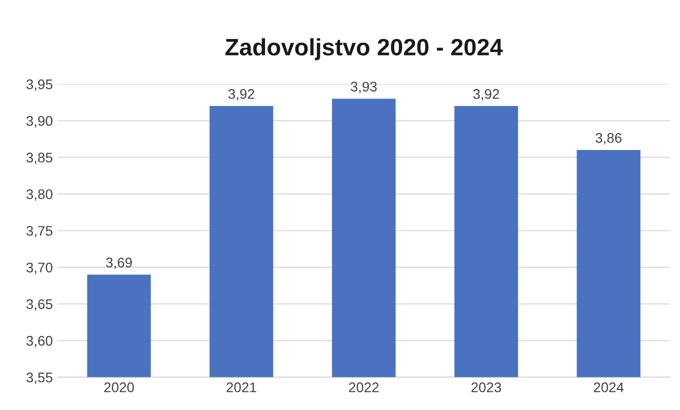 This screenshot has height=410, width=680. What do you see at coordinates (241, 387) in the screenshot?
I see `x-tick-label: 2021` at bounding box center [241, 387].